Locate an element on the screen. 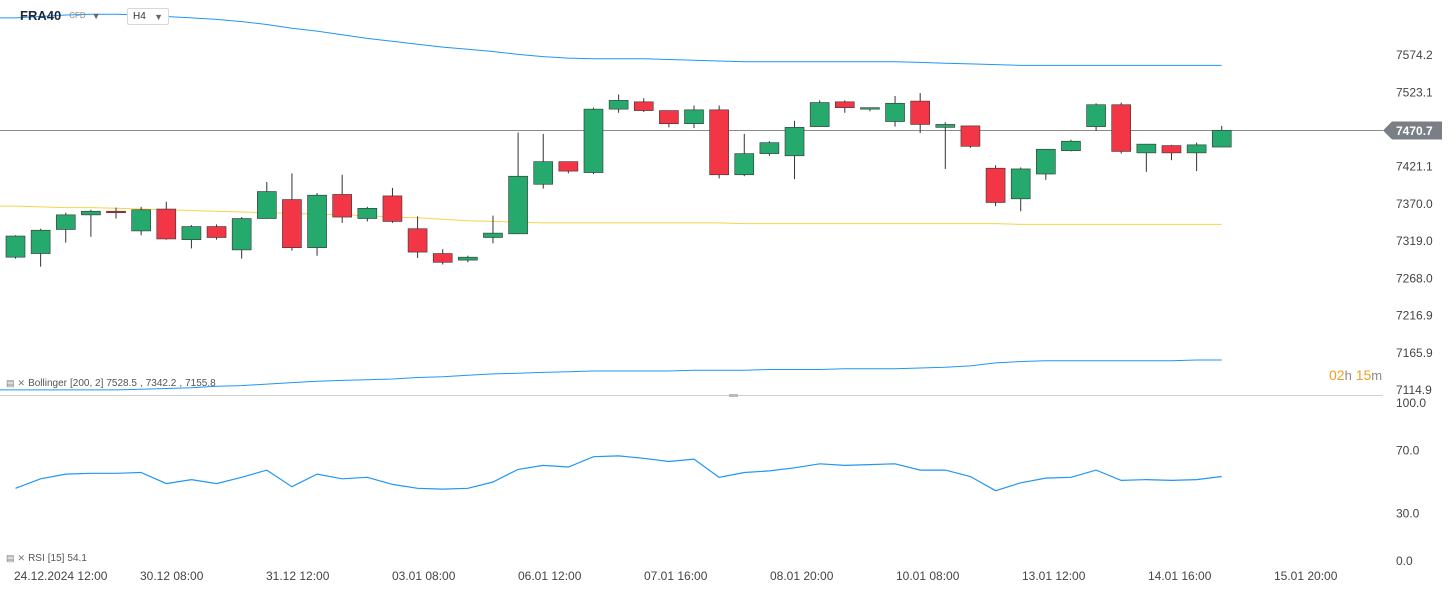  current-price-tag: 7470.7 is located at coordinates (1412, 130).